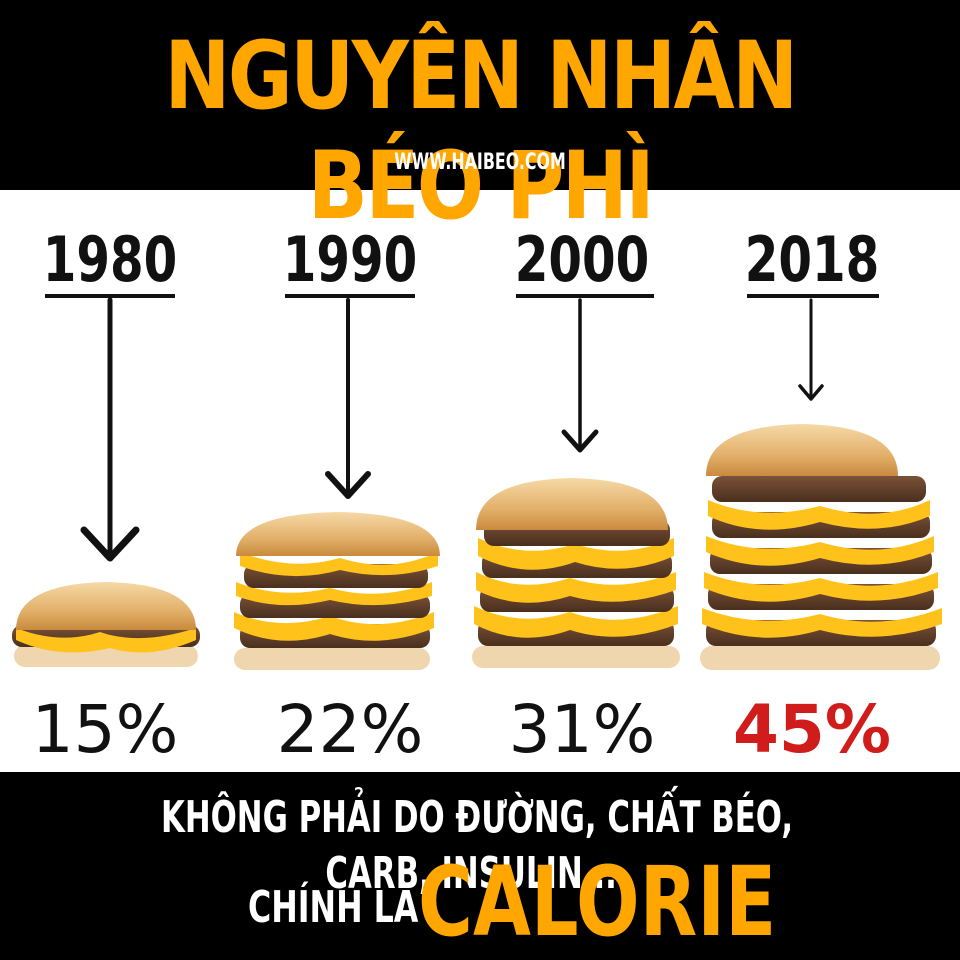  What do you see at coordinates (337, 591) in the screenshot?
I see `burger-1990-image` at bounding box center [337, 591].